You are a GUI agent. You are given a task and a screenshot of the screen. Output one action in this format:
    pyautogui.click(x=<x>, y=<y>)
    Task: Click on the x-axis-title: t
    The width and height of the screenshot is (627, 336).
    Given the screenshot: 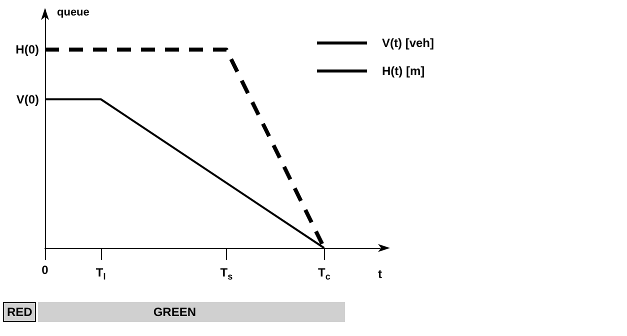 What is the action you would take?
    pyautogui.click(x=380, y=274)
    